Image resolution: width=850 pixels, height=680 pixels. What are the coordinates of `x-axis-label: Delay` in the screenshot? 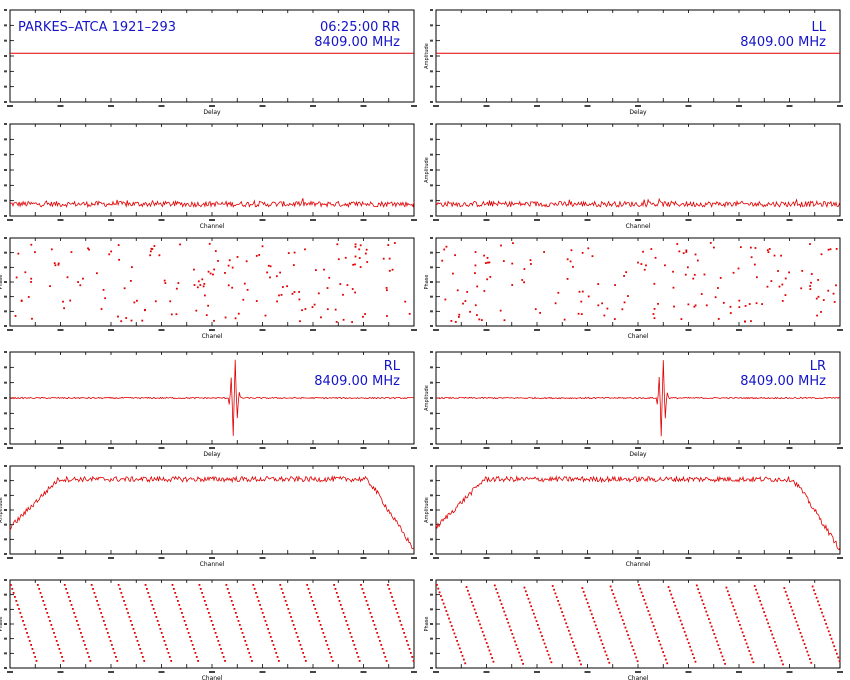 It's located at (638, 112).